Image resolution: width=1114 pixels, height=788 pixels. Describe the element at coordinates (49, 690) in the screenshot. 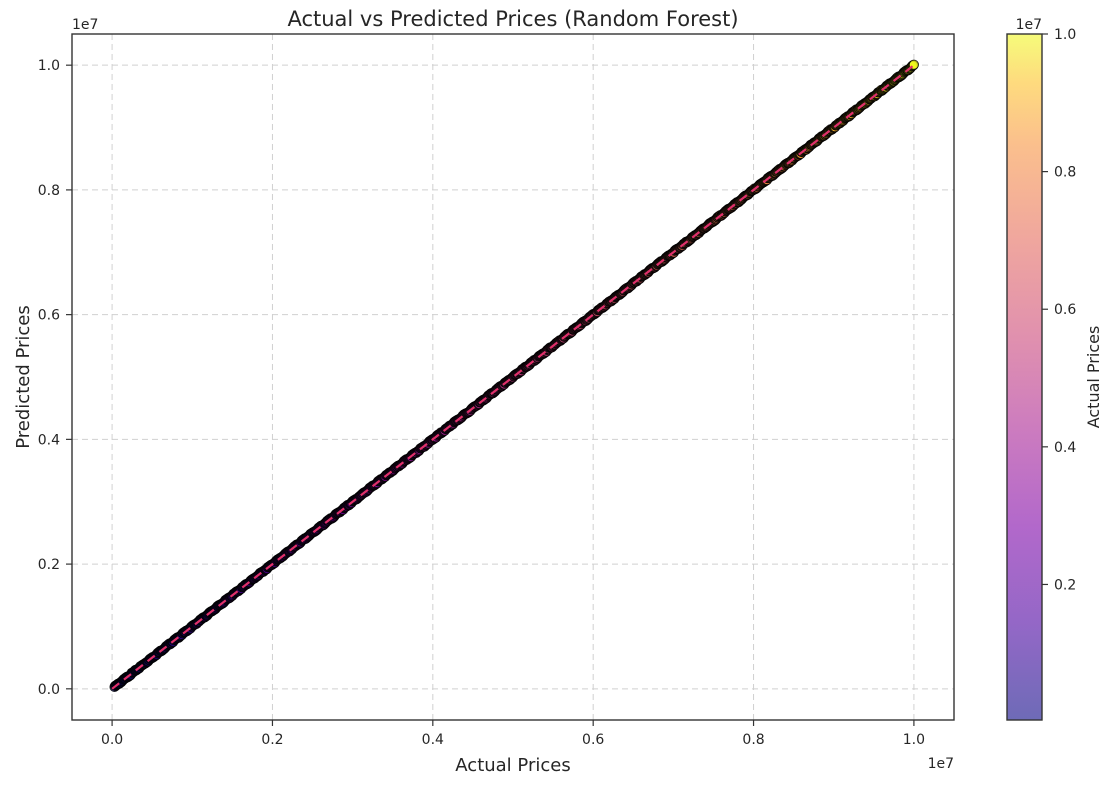

I see `y-tick-label: 0.0` at that location.